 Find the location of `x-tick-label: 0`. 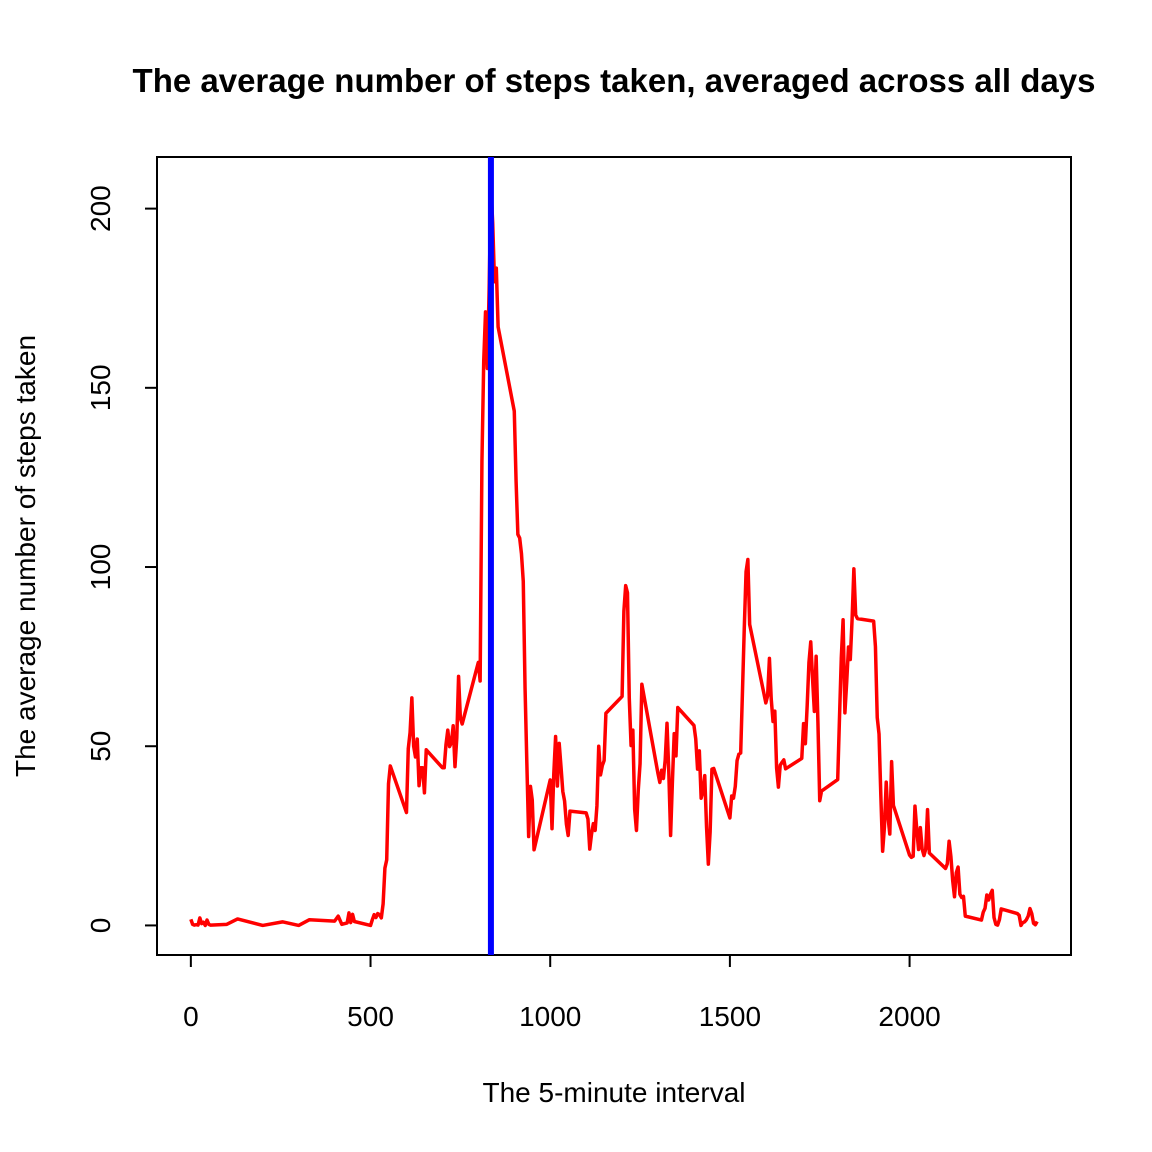

x-tick-label: 0 is located at coordinates (191, 1016).